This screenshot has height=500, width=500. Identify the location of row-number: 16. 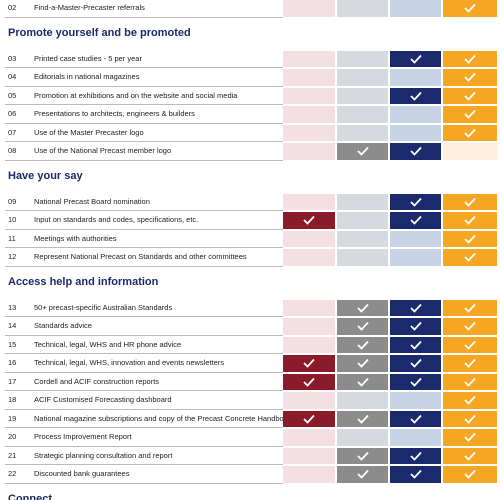
(12, 362).